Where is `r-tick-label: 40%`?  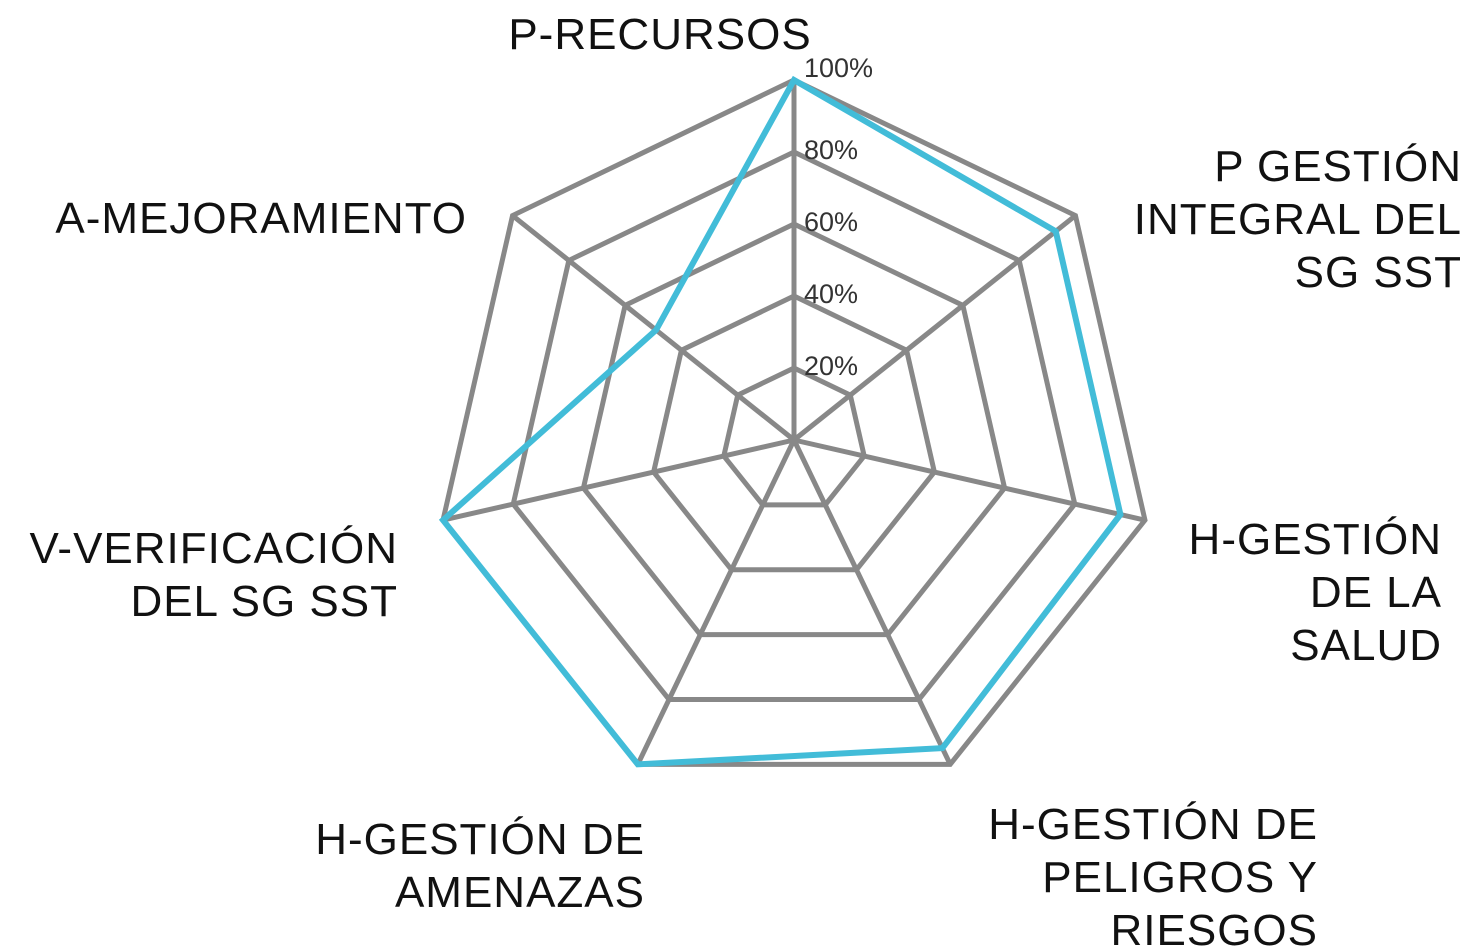
r-tick-label: 40% is located at coordinates (831, 294).